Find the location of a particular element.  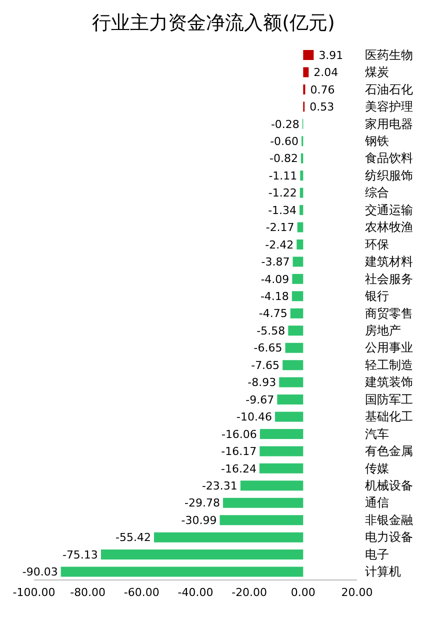

y-tick-label: 机械设备 is located at coordinates (389, 485).